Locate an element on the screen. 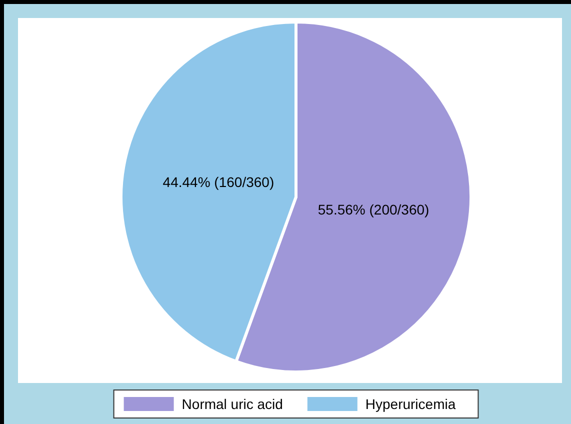 This screenshot has width=571, height=424. data-label: 55.56% (200/360) is located at coordinates (374, 209).